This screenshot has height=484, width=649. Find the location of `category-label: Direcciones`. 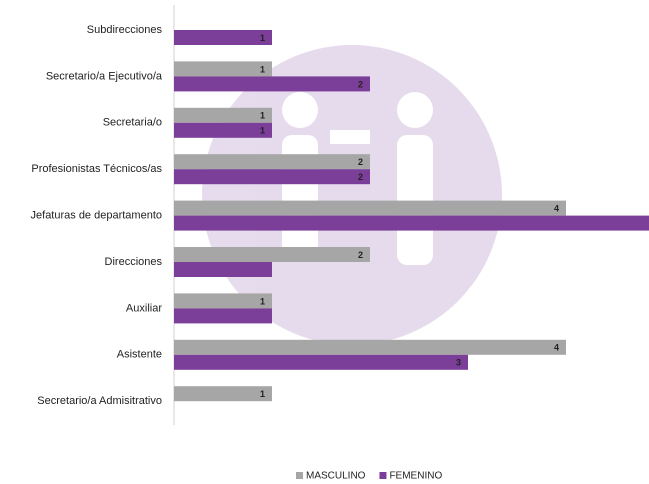

category-label: Direcciones is located at coordinates (134, 262).